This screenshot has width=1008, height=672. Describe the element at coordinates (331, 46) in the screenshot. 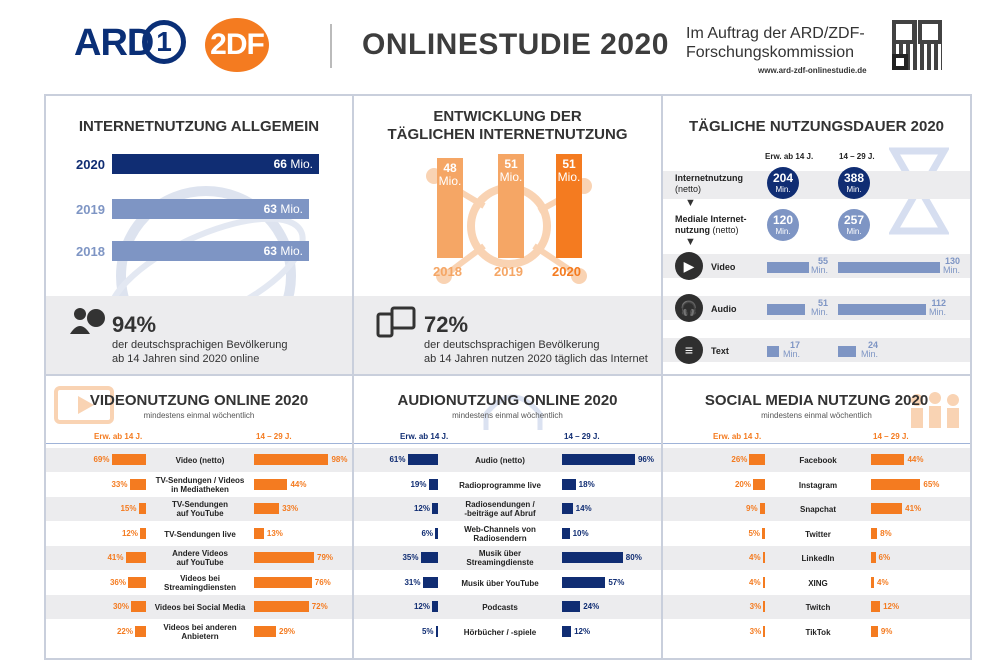

I see `header-divider` at that location.